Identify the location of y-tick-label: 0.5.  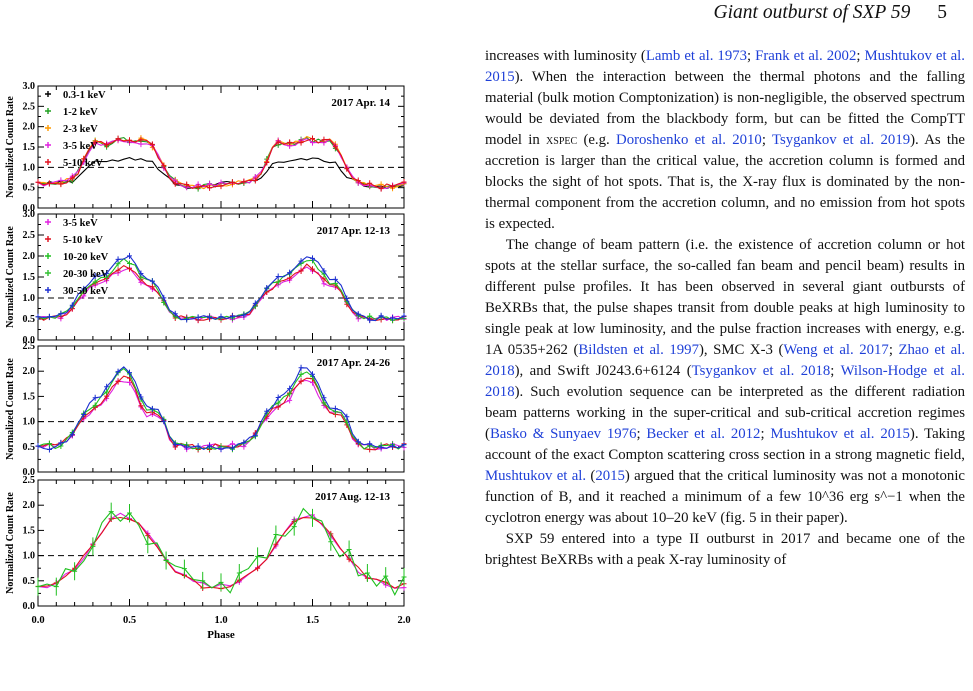
(29, 319).